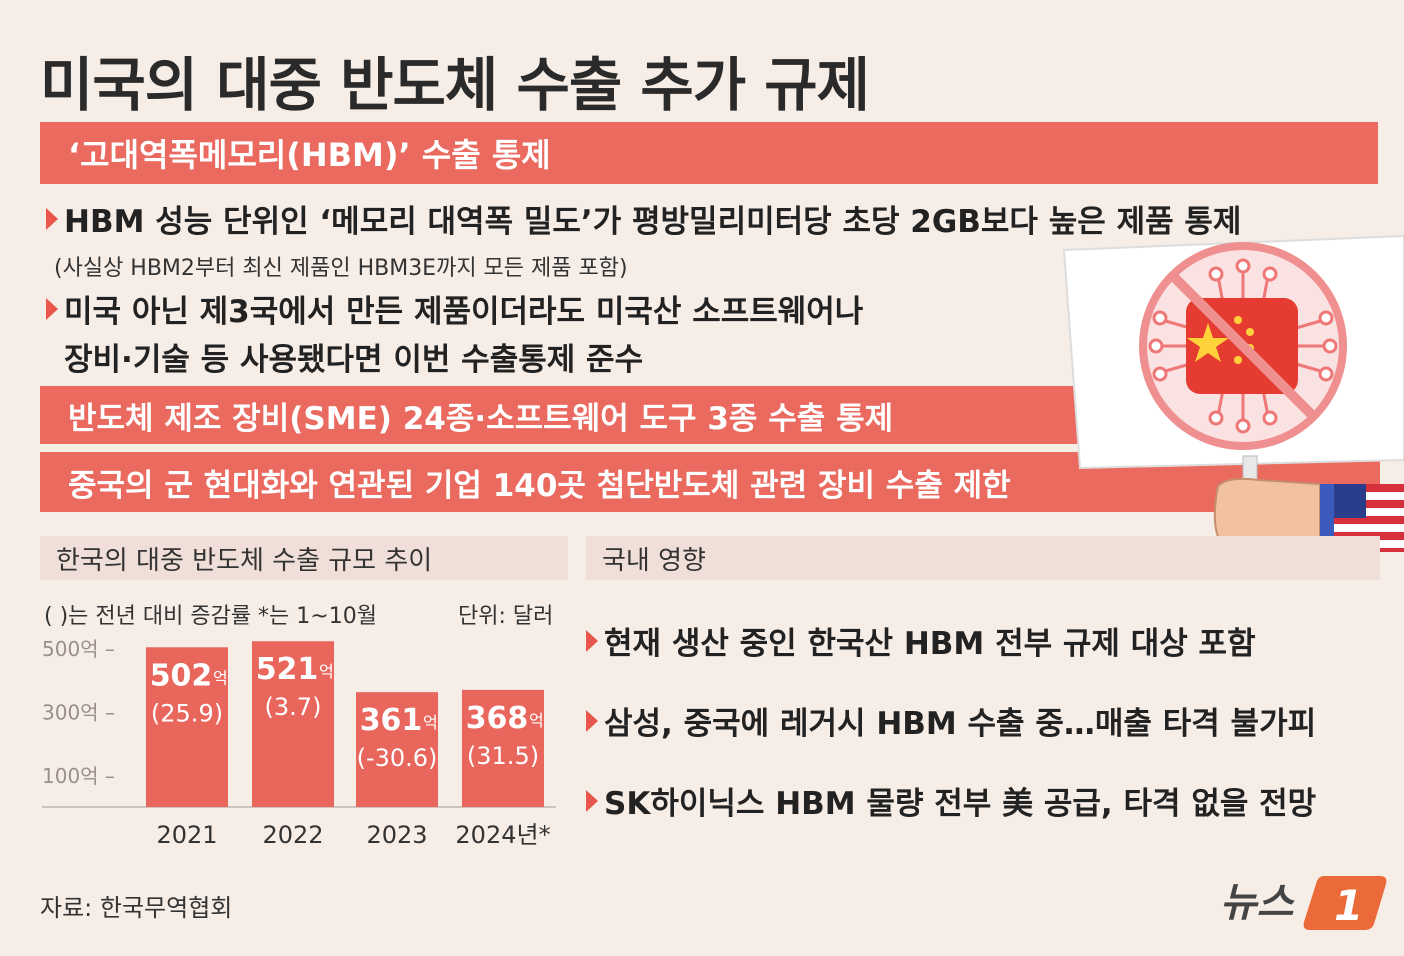 This screenshot has height=956, width=1404. Describe the element at coordinates (391, 720) in the screenshot. I see `bar-value-label: 361` at that location.